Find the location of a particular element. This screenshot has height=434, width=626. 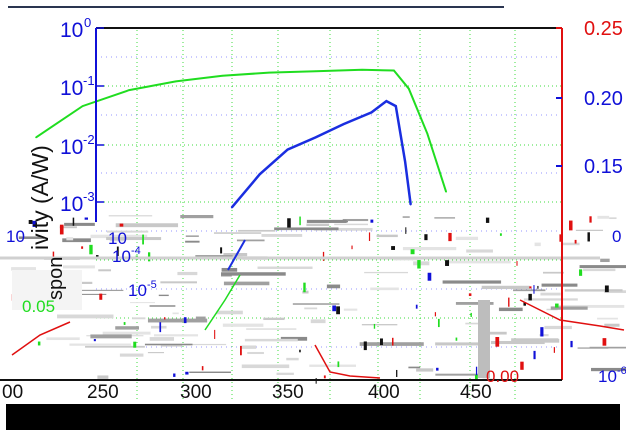

top-border-line is located at coordinates (256, 7).